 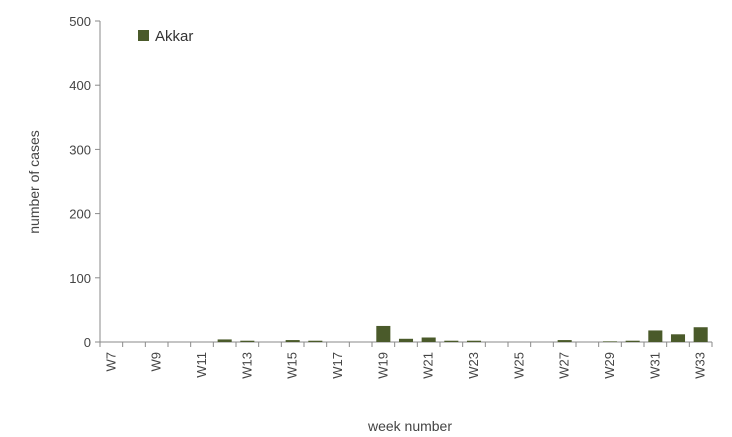 What do you see at coordinates (247, 341) in the screenshot?
I see `bar-w13` at bounding box center [247, 341].